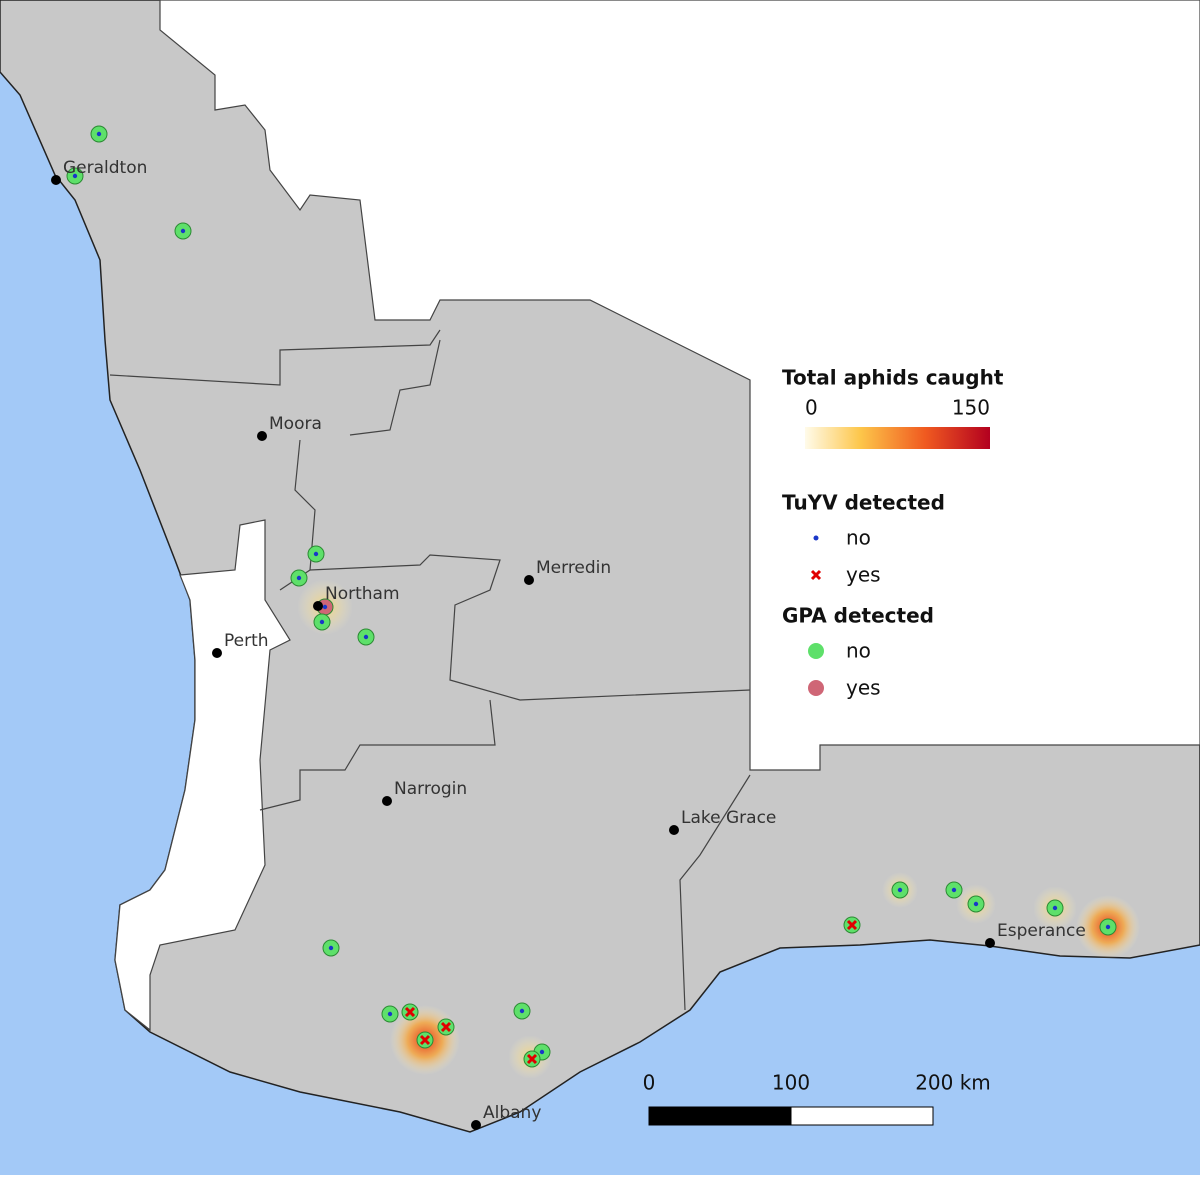 The width and height of the screenshot is (1200, 1179). I want to click on scale-label: 100, so click(791, 1083).